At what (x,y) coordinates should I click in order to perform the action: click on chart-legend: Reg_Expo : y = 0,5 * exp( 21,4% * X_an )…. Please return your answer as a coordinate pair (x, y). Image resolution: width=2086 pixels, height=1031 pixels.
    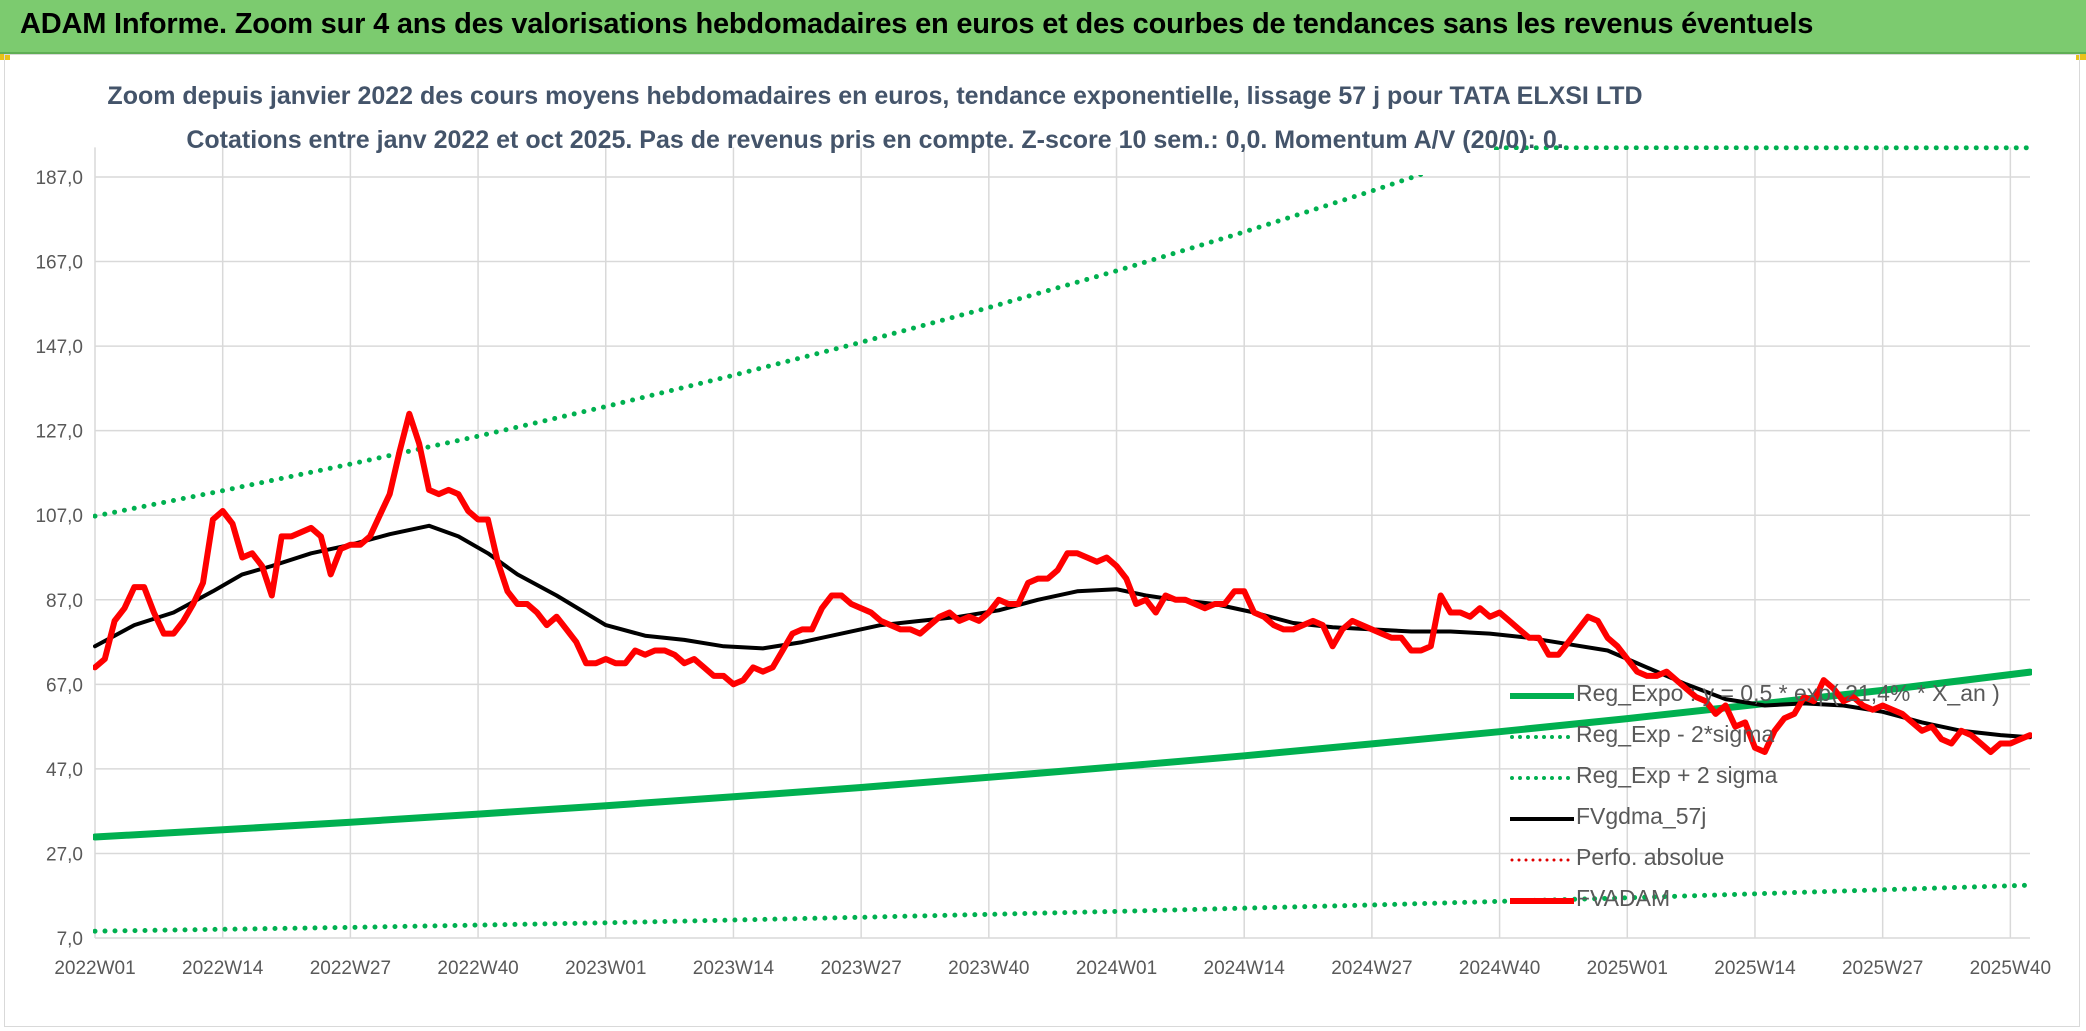
    Looking at the image, I should click on (1755, 800).